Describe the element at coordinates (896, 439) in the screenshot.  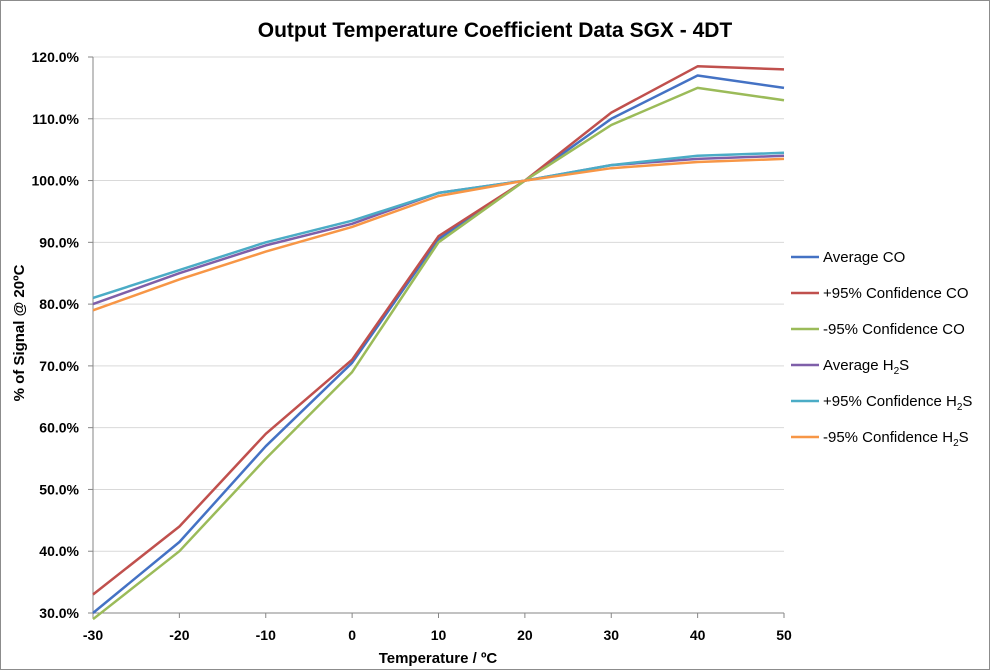
I see `legend-label: -95% Confidence H2S` at that location.